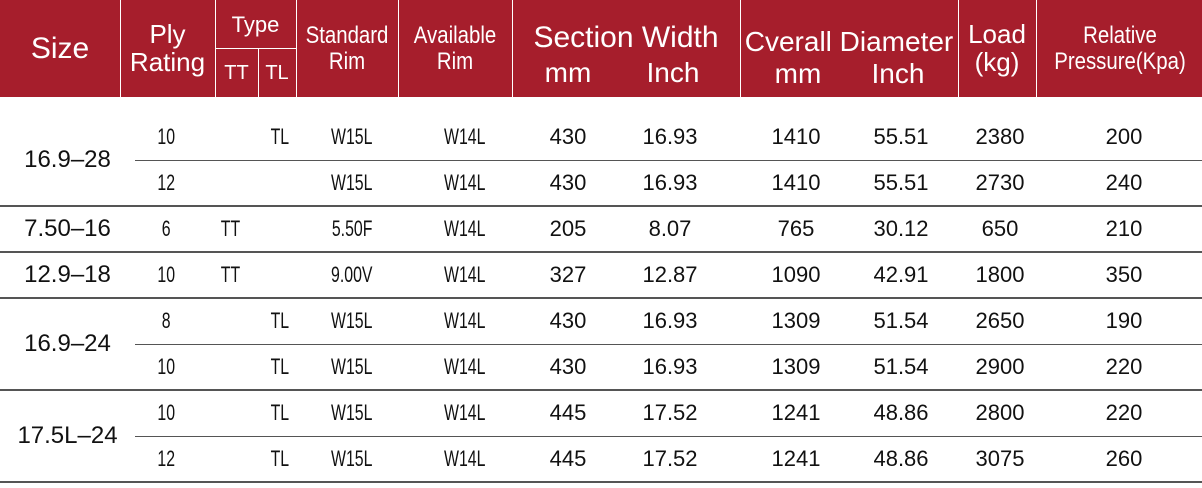 This screenshot has height=488, width=1202. Describe the element at coordinates (901, 274) in the screenshot. I see `cell-text: 42.91` at that location.